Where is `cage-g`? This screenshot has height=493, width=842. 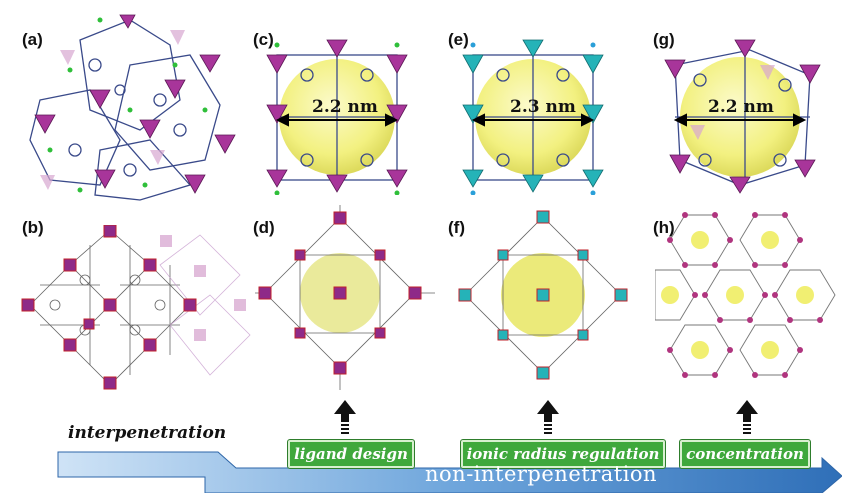
cage-g is located at coordinates (742, 116).